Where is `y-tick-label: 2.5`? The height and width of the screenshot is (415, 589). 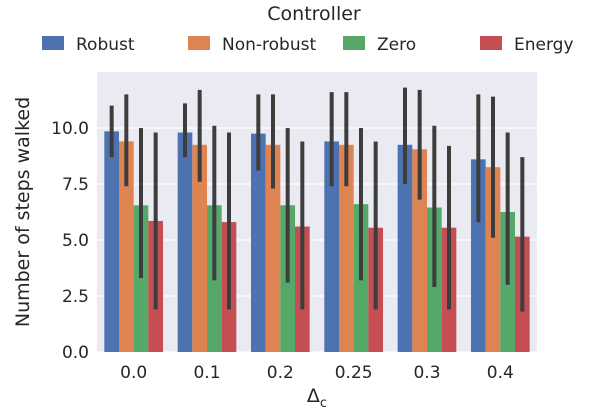
y-tick-label: 2.5 is located at coordinates (75, 297).